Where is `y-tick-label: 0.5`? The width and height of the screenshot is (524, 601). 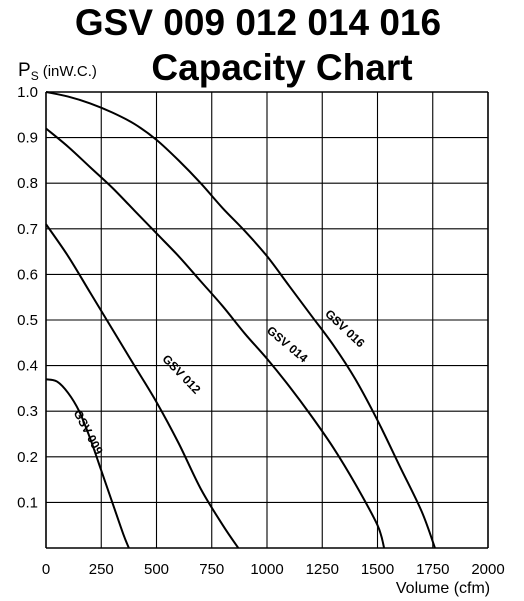
y-tick-label: 0.5 is located at coordinates (27, 320).